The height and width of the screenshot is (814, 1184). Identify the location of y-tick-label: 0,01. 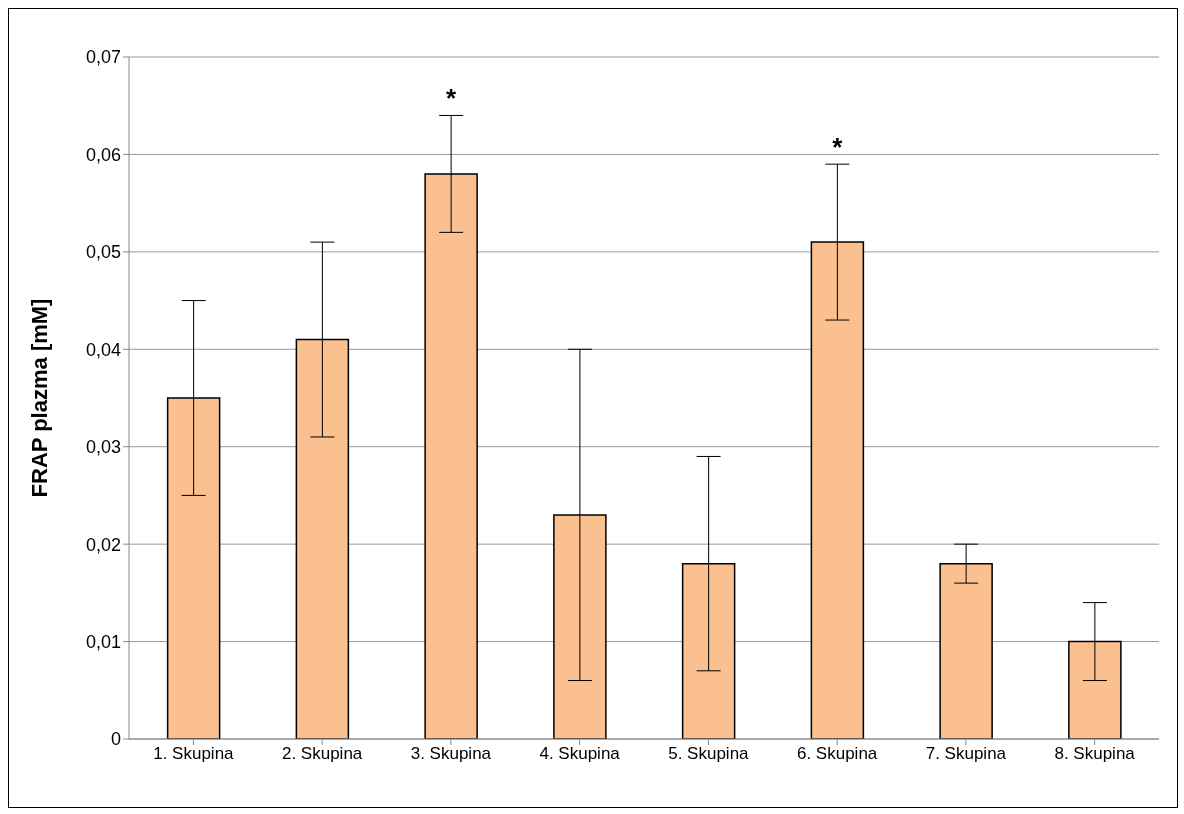
(103, 641).